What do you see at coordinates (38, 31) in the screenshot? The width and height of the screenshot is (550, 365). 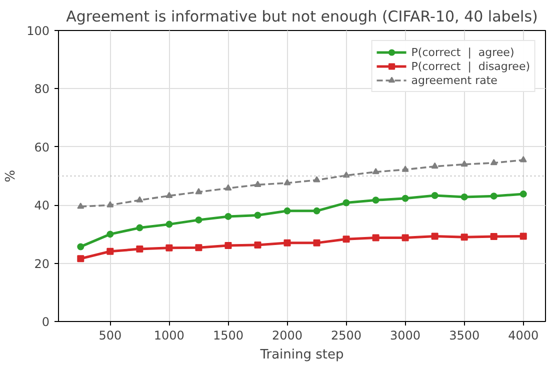 I see `y-tick-label: 100` at bounding box center [38, 31].